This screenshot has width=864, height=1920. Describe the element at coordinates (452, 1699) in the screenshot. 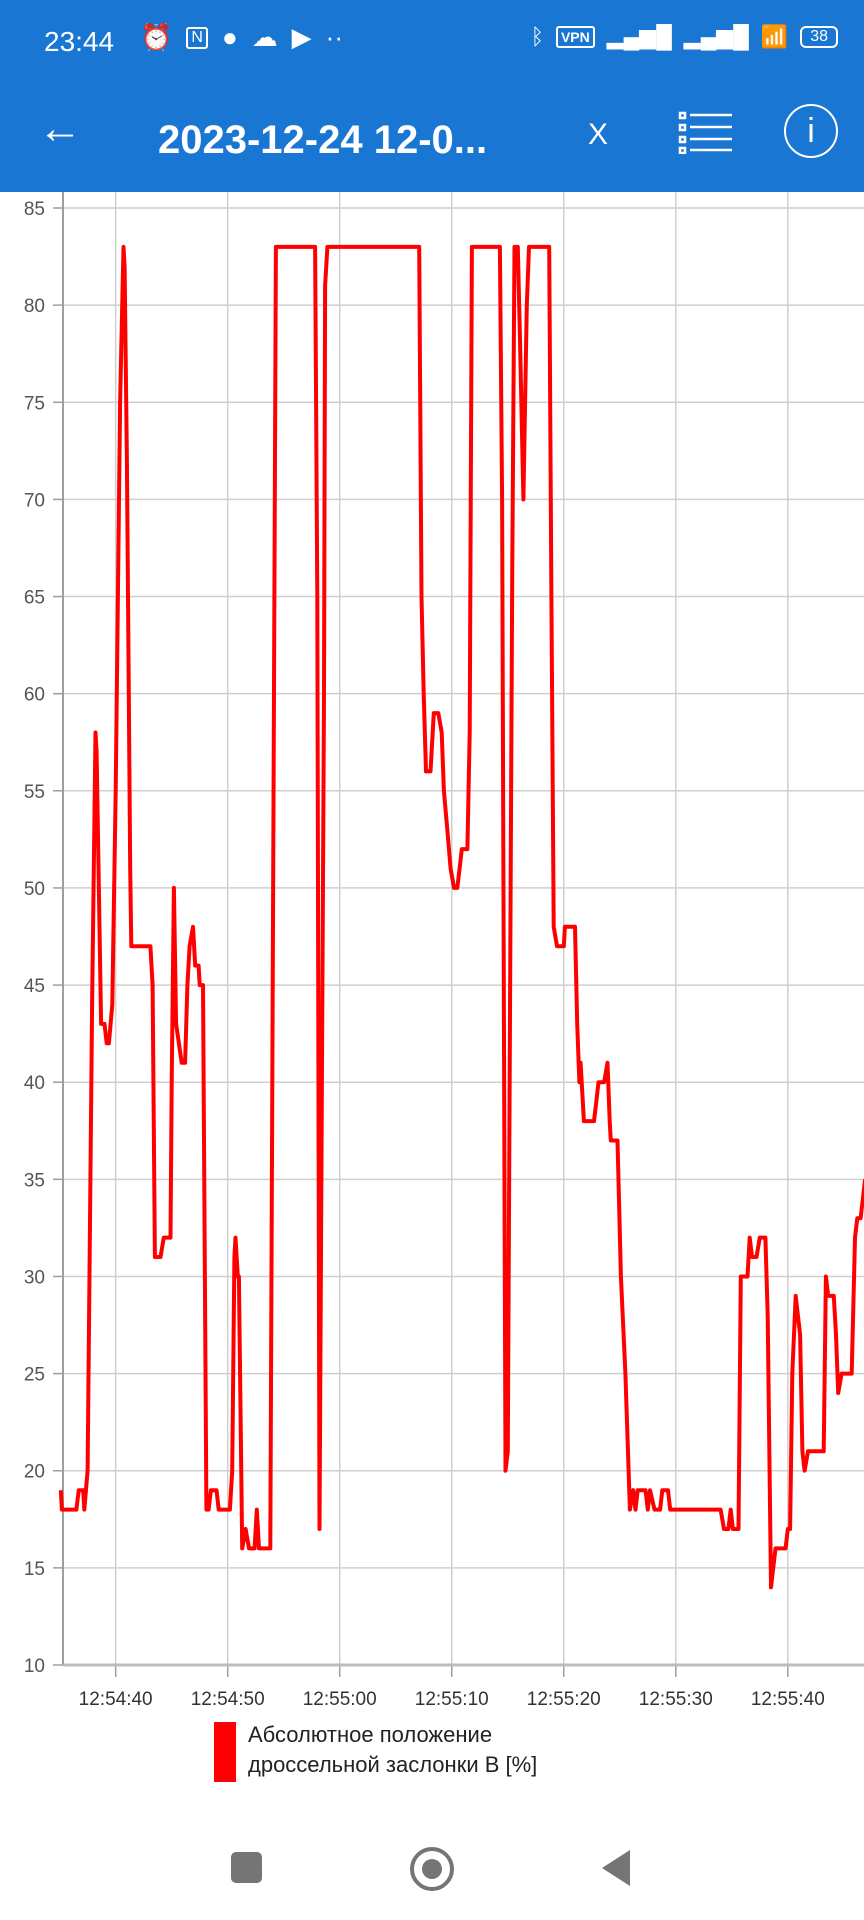

I see `x-tick-label: 12:55:10` at that location.